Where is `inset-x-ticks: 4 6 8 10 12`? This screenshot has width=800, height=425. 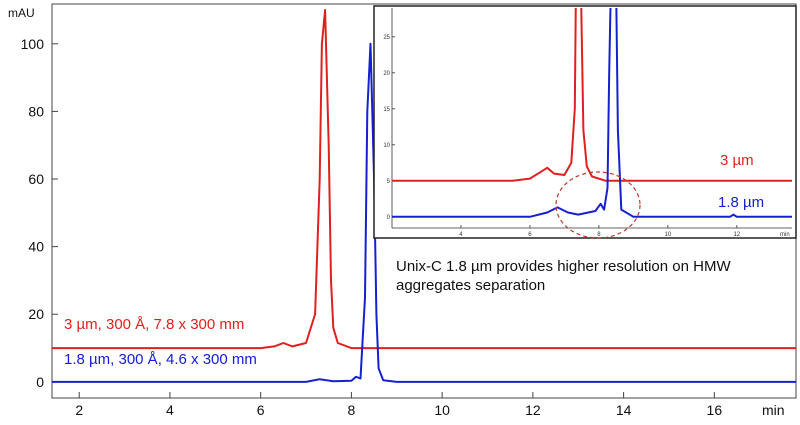 inset-x-ticks: 4 6 8 10 12 is located at coordinates (600, 231).